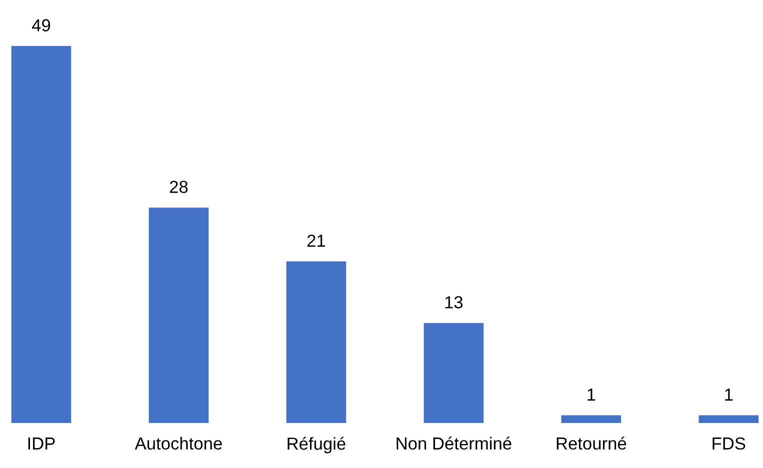  Describe the element at coordinates (41, 25) in the screenshot. I see `data-label: 49` at that location.